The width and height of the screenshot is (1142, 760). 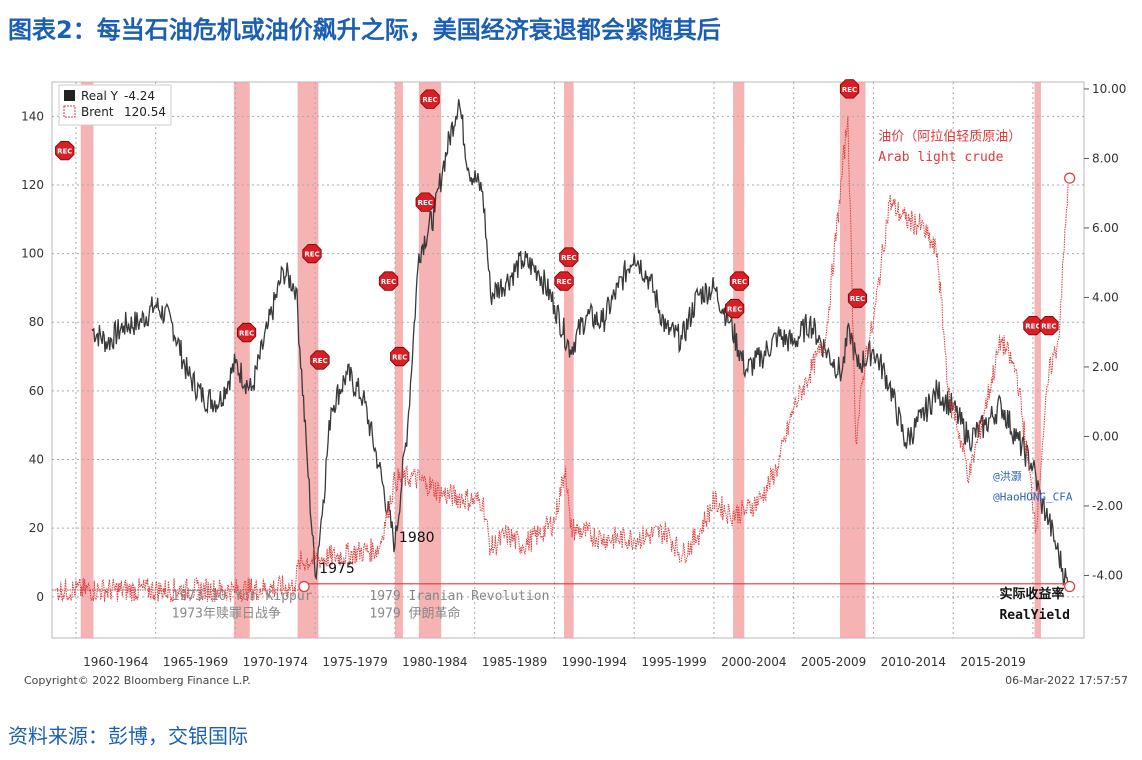 I want to click on copyright: Copyright© 2022 Bloomberg Finance L.P., so click(x=137, y=680).